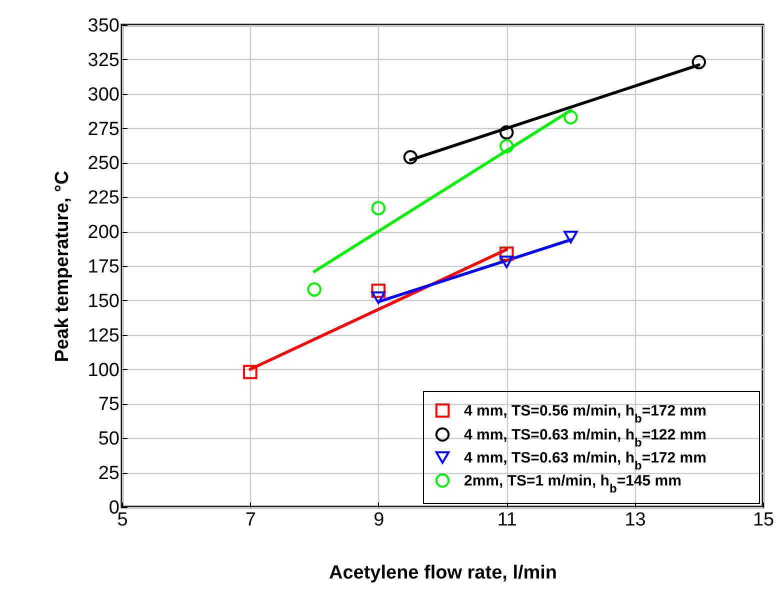 The height and width of the screenshot is (596, 778). Describe the element at coordinates (585, 438) in the screenshot. I see `legend-label: 4 mm, TS=0.63 m/min, h$_{b}$=122 mm` at that location.